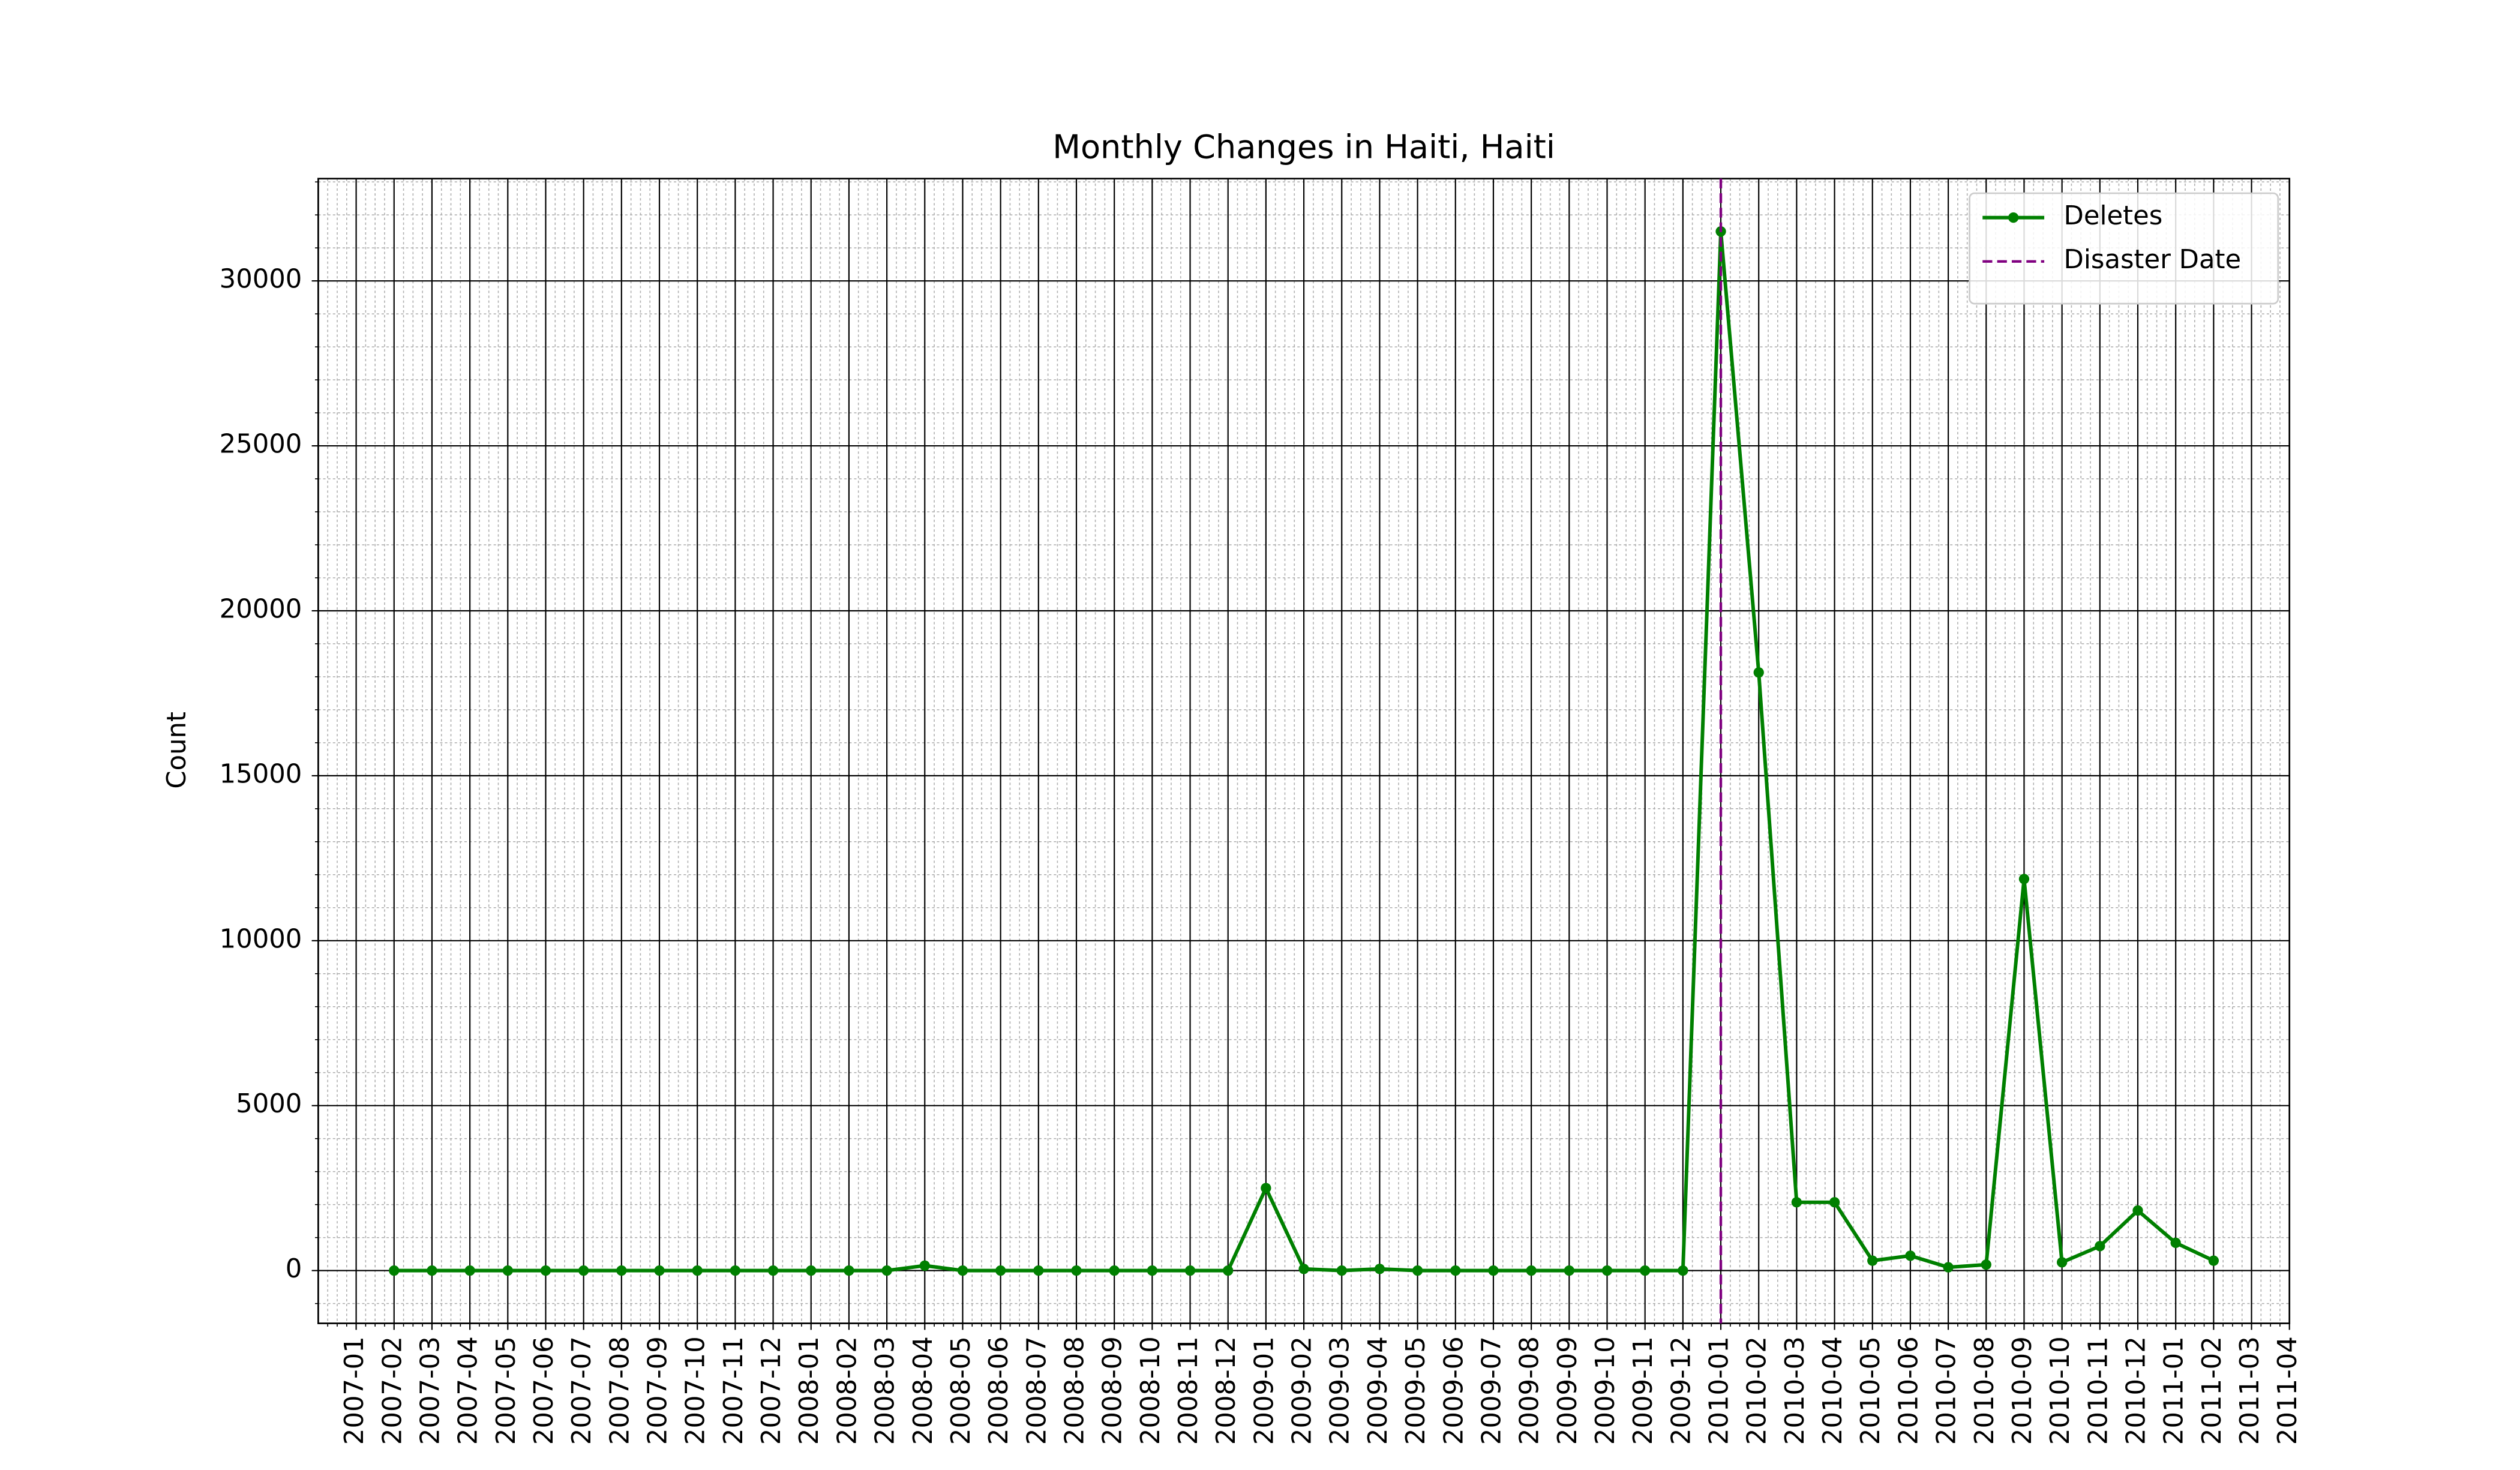 The width and height of the screenshot is (2520, 1470). Describe the element at coordinates (261, 939) in the screenshot. I see `y-tick-label: 10000` at that location.